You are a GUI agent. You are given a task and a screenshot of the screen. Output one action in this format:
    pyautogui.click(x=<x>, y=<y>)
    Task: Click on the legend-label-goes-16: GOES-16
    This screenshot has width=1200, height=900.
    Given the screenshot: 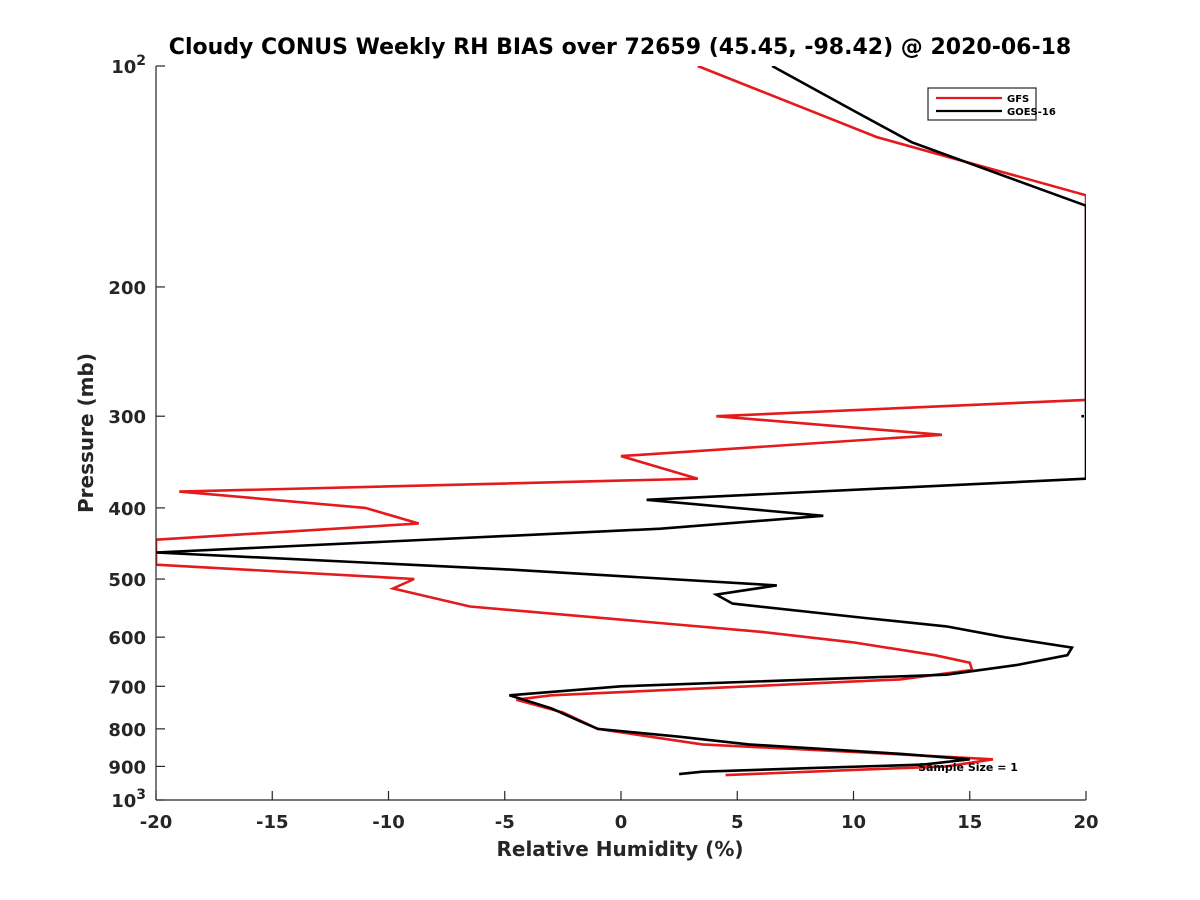 What is the action you would take?
    pyautogui.click(x=1031, y=112)
    